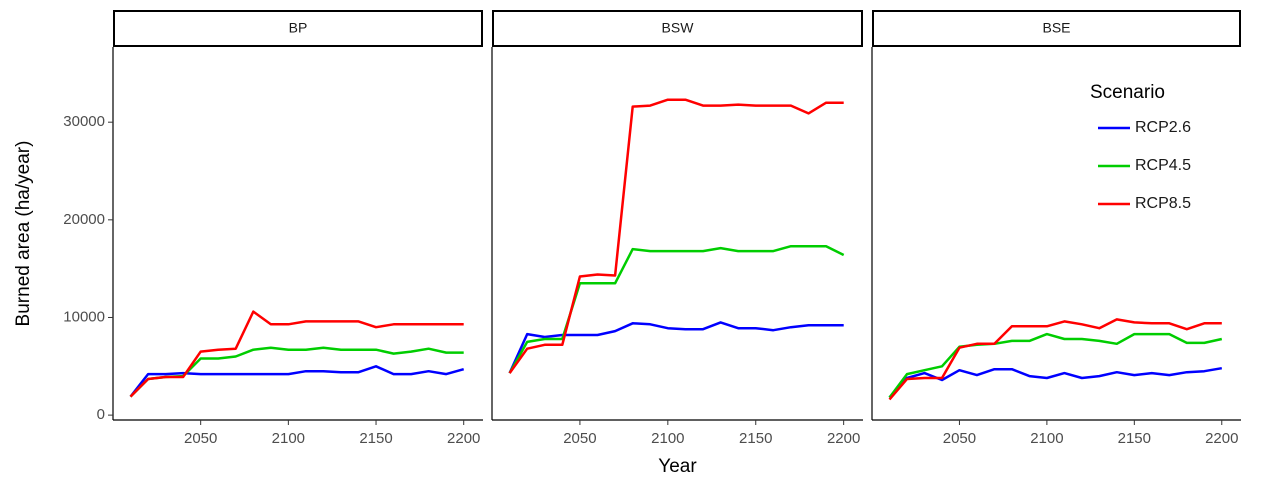 The image size is (1261, 479). Describe the element at coordinates (1163, 203) in the screenshot. I see `legend-label: RCP8.5` at that location.